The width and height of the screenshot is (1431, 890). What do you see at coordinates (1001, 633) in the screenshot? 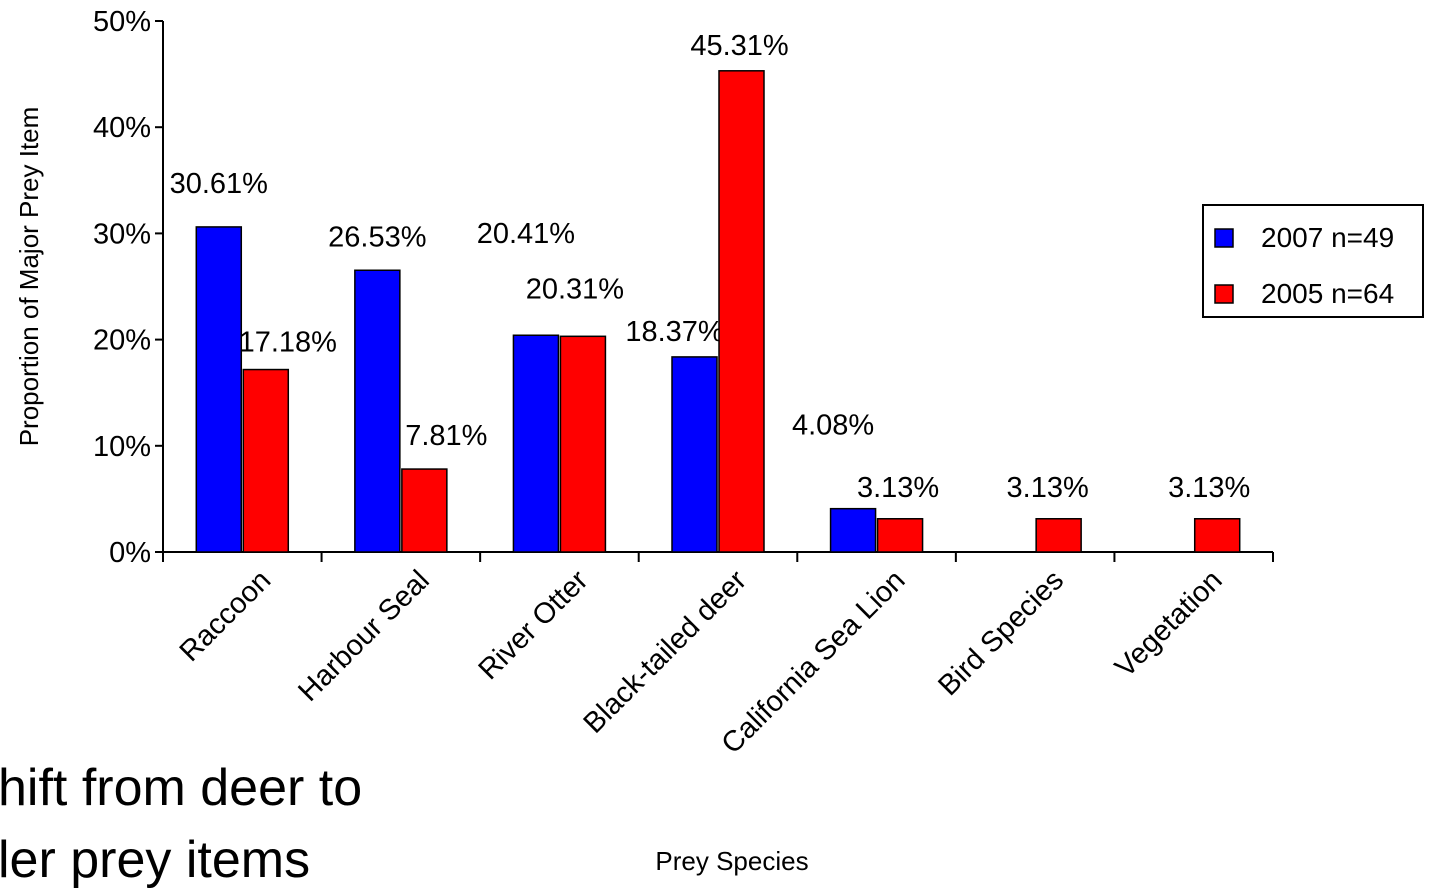
I see `x-tick-label: Bird Species` at bounding box center [1001, 633].